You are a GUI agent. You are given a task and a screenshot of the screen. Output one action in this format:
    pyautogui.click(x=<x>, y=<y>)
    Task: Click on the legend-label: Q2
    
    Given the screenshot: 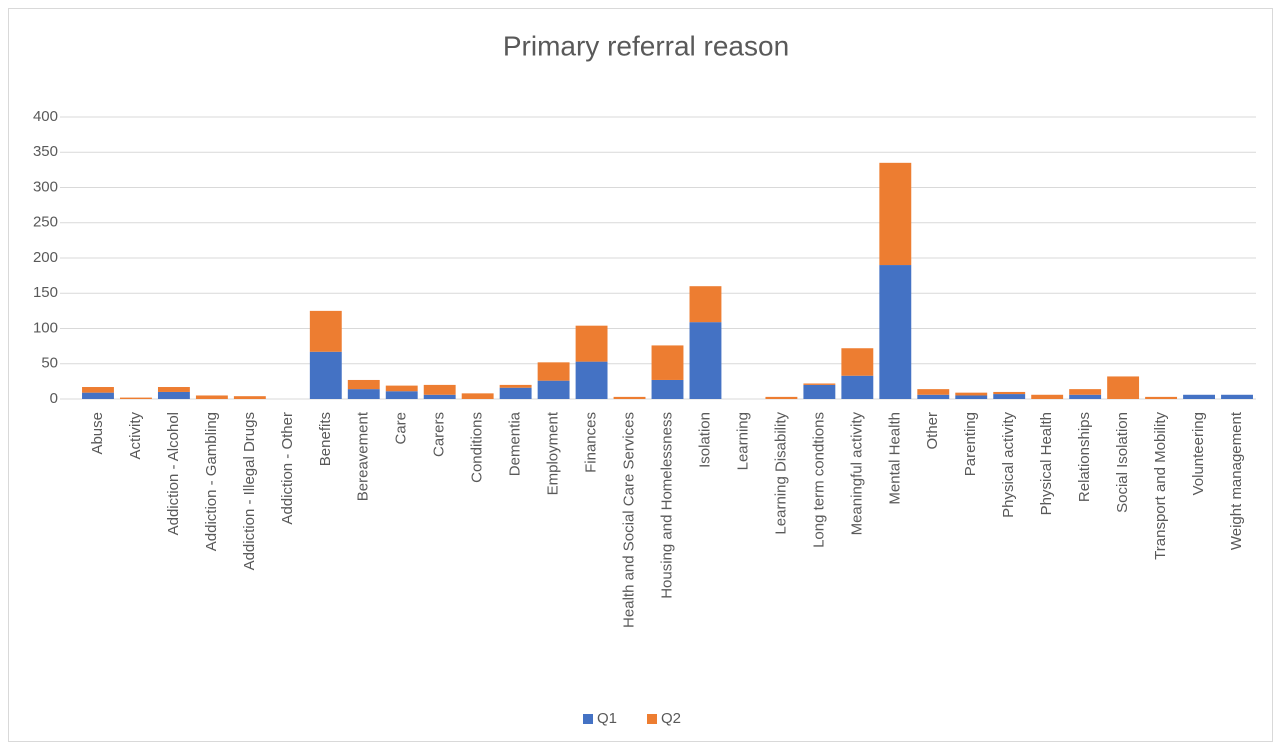 What is the action you would take?
    pyautogui.click(x=671, y=718)
    